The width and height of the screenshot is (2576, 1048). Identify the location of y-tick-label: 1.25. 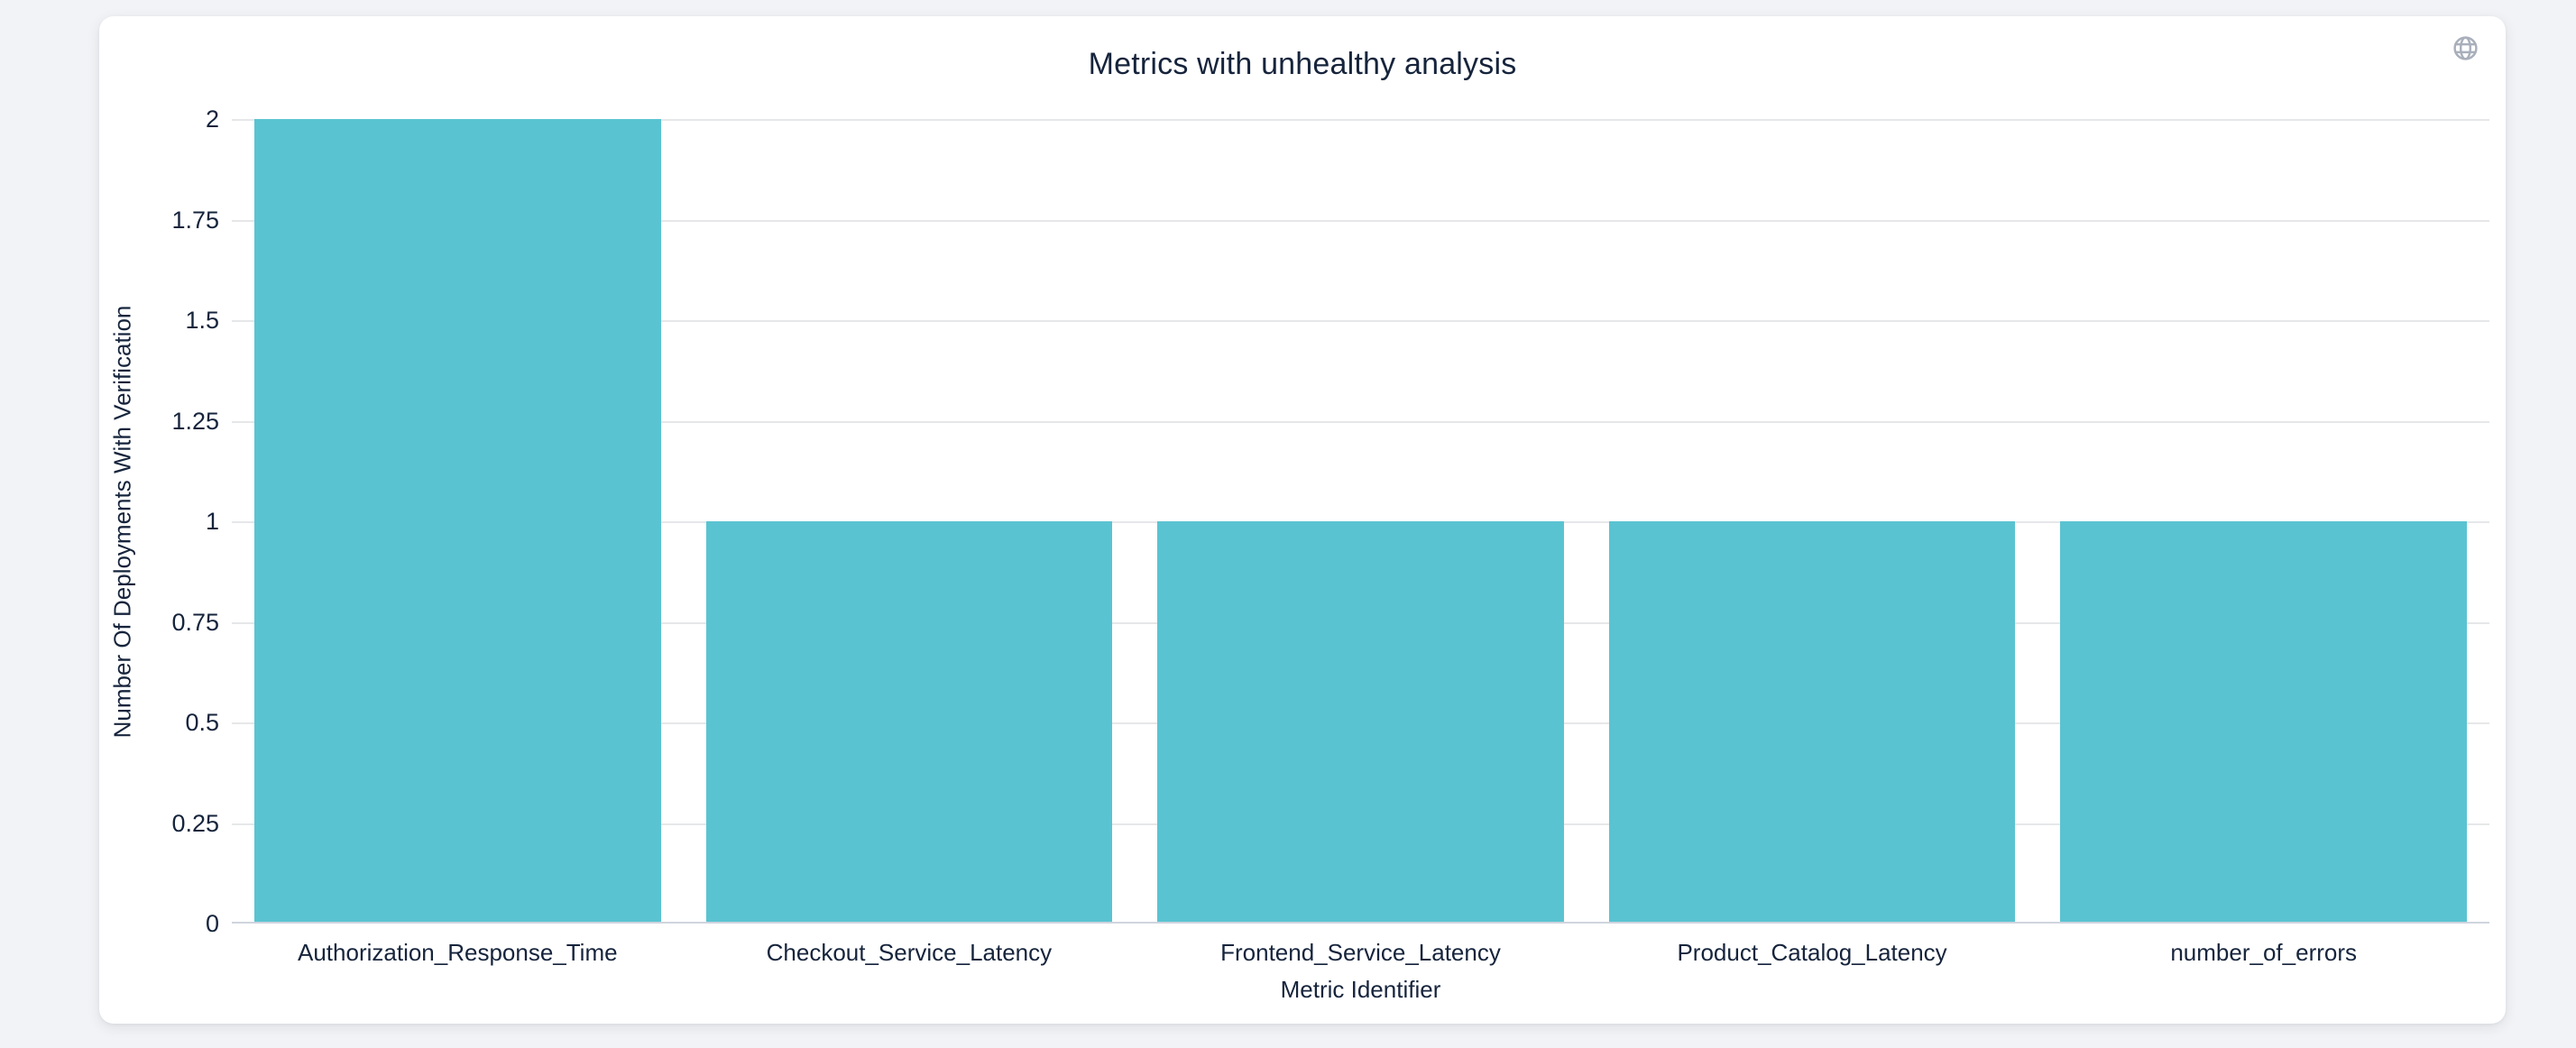
(195, 422).